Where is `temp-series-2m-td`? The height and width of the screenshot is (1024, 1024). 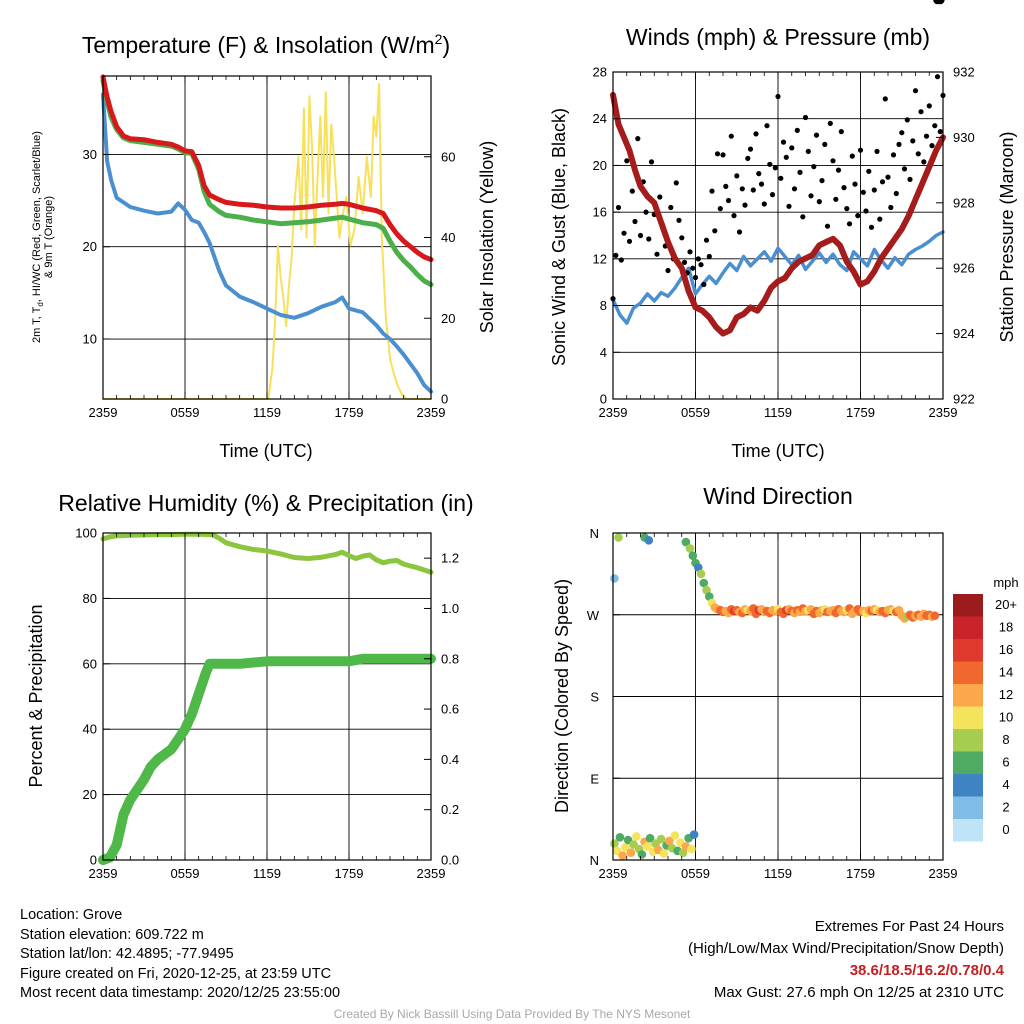 temp-series-2m-td is located at coordinates (267, 183).